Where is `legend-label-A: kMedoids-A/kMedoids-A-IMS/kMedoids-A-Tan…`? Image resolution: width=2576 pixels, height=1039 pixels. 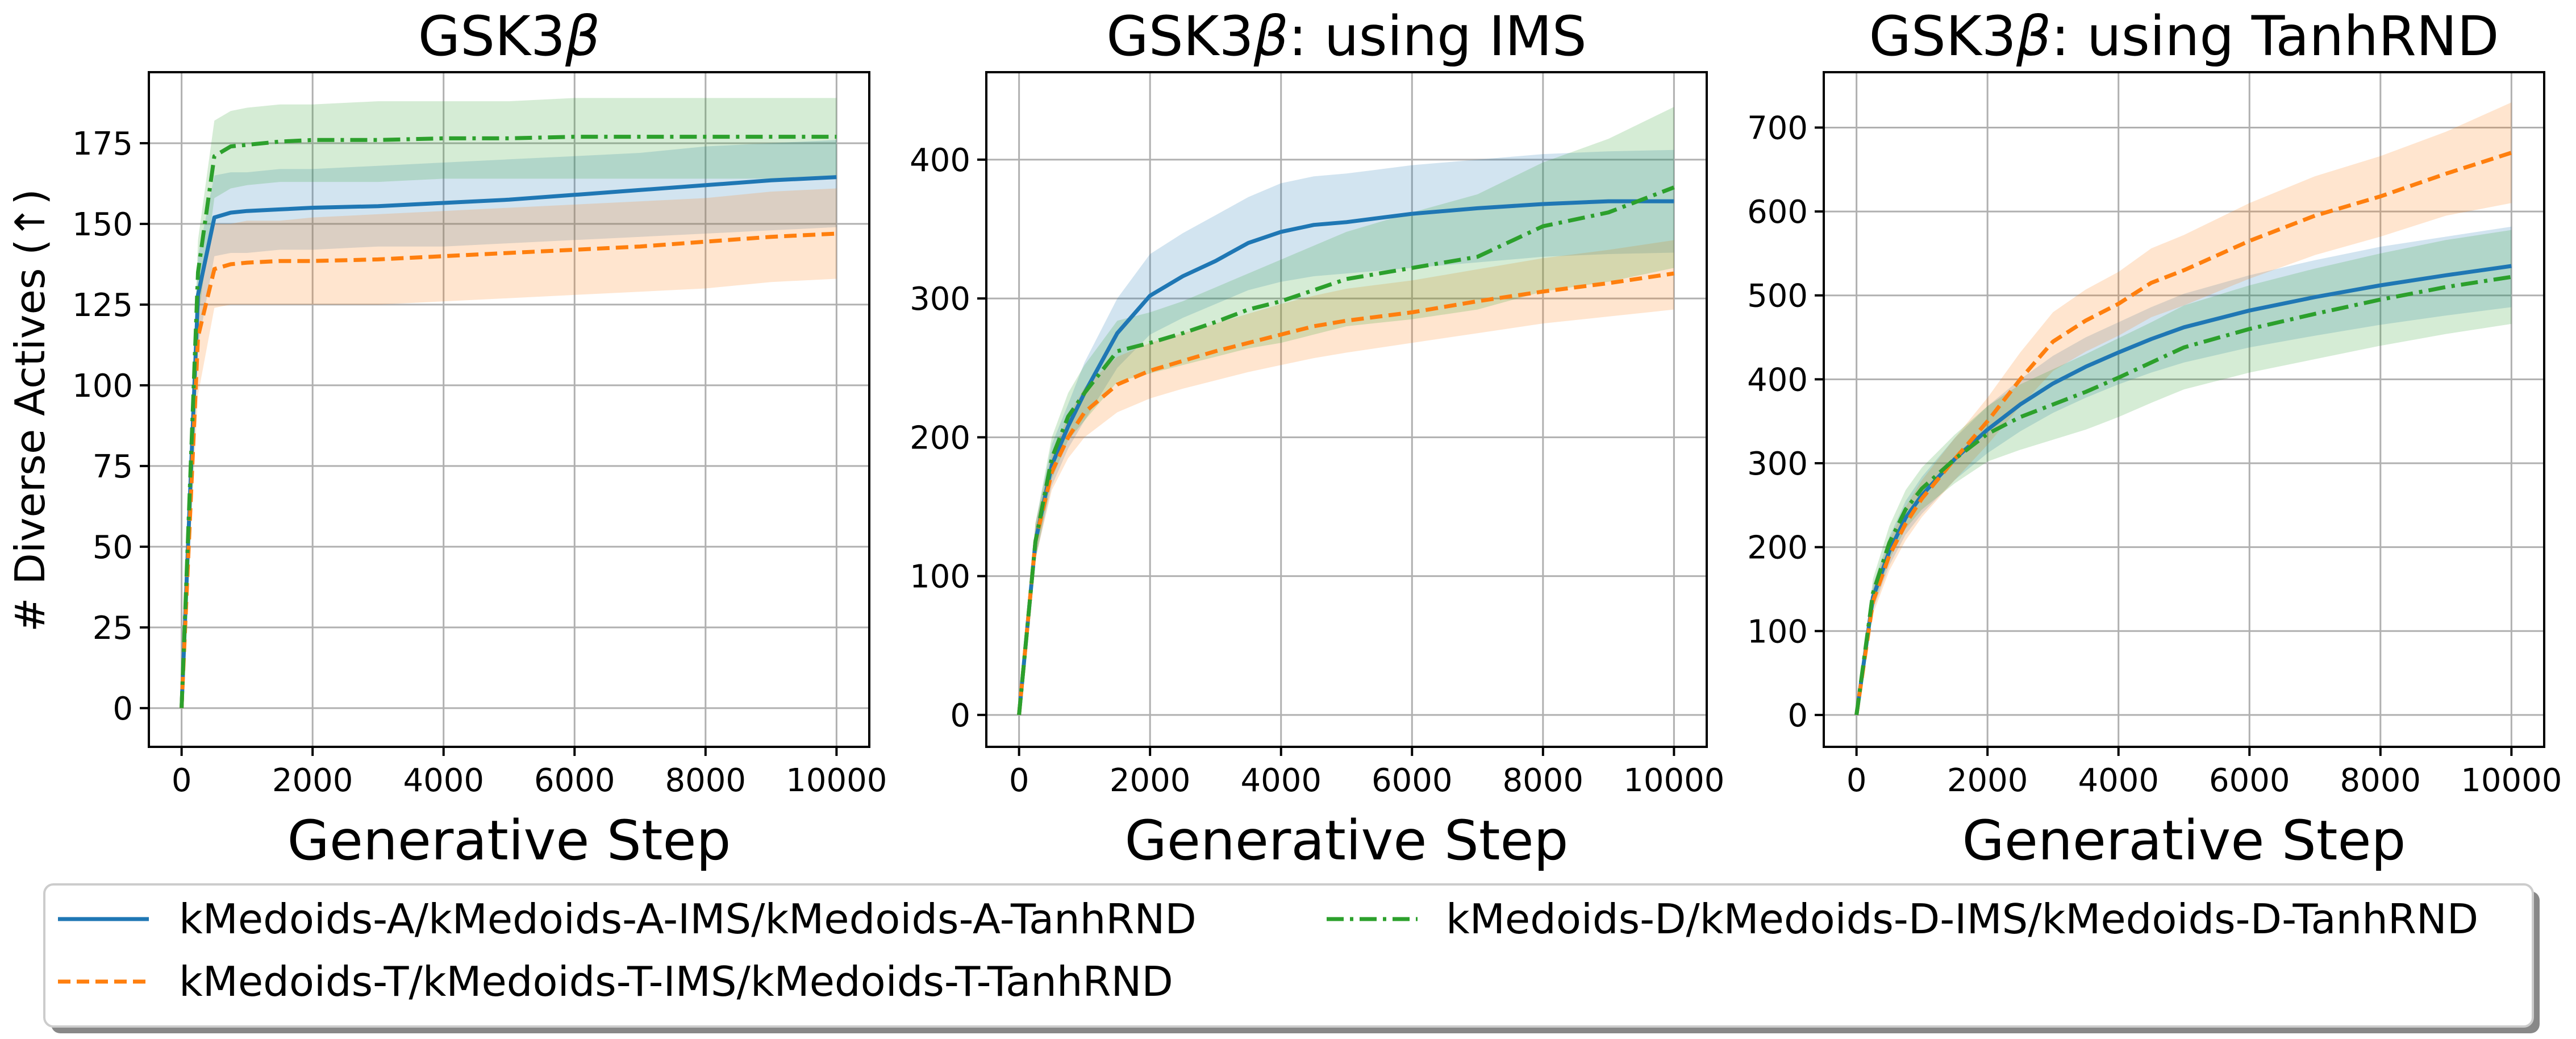
legend-label-A: kMedoids-A/kMedoids-A-IMS/kMedoids-A-Tan… is located at coordinates (688, 919).